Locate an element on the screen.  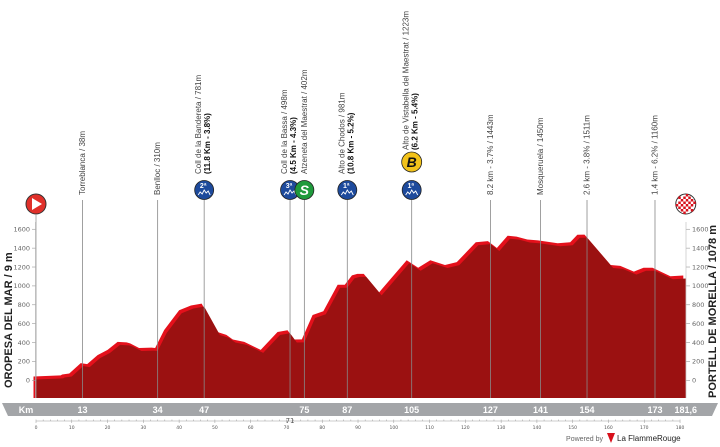
y-tick-label-left: 1400 is located at coordinates (21, 248).